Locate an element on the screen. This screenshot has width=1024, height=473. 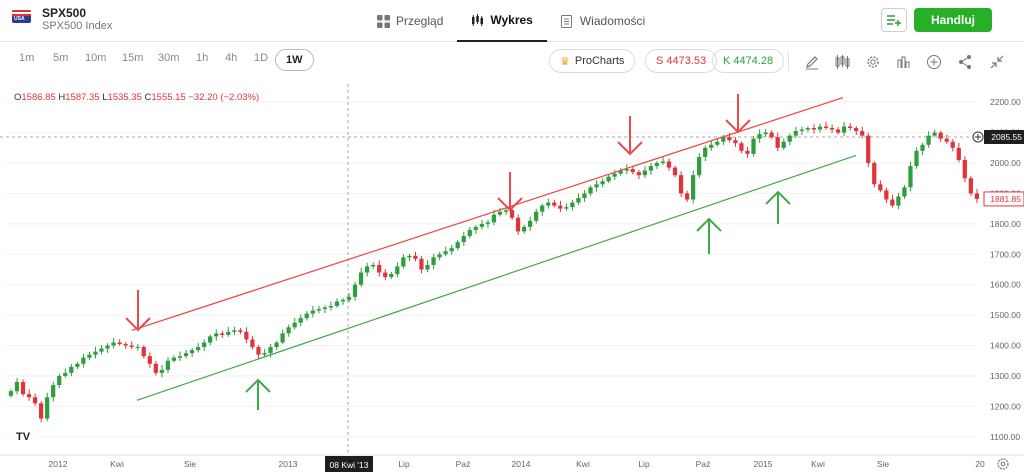
tab-chart: Wykres is located at coordinates (502, 21).